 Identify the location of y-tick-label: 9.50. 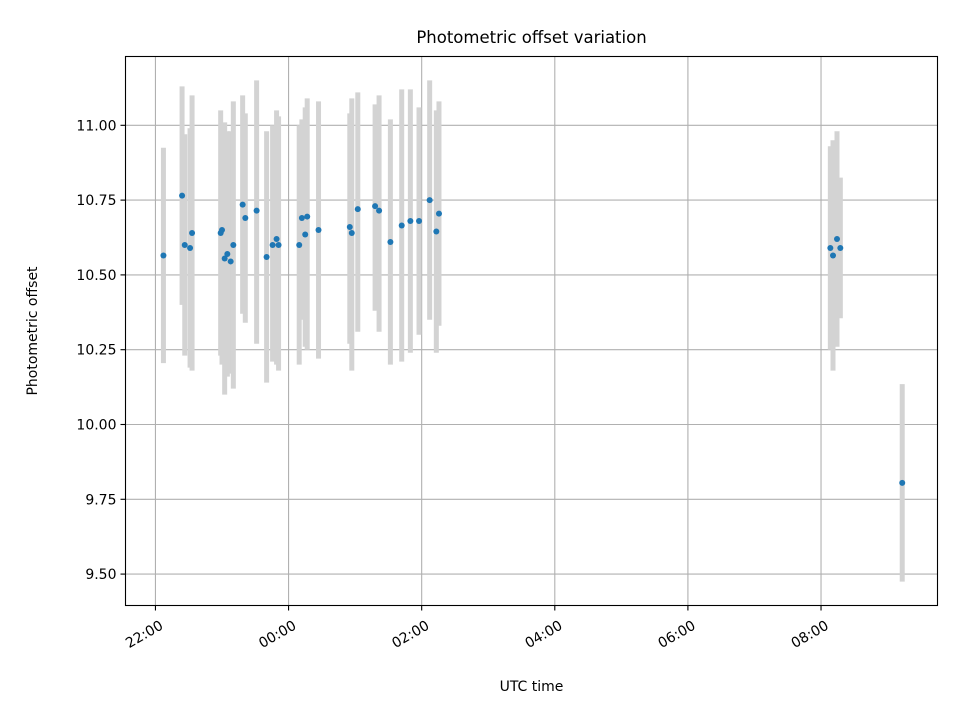
(100, 575).